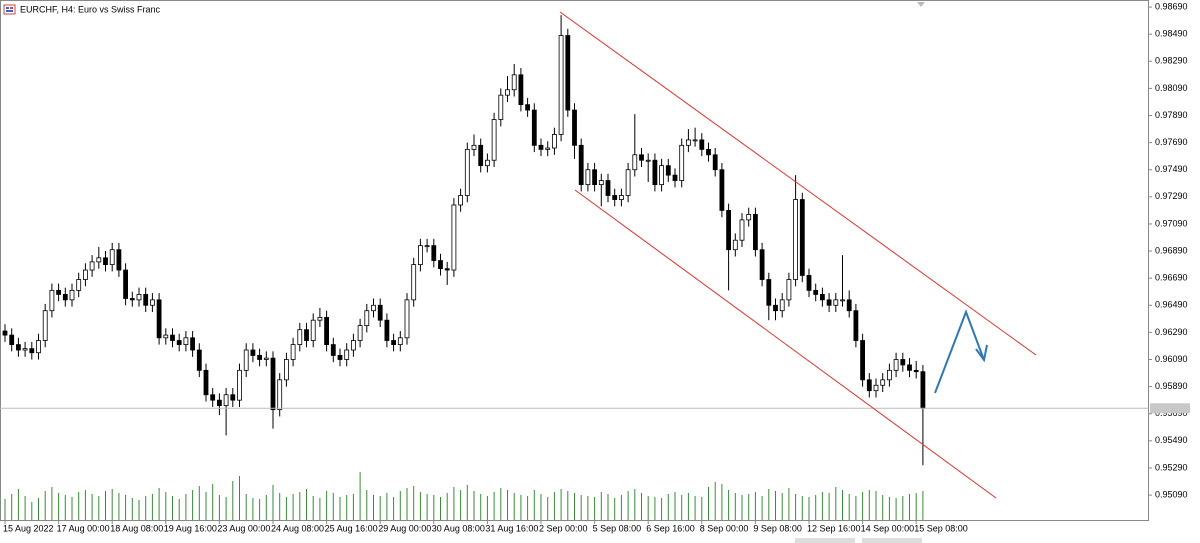  I want to click on y-tick-label: 0.95090, so click(1171, 494).